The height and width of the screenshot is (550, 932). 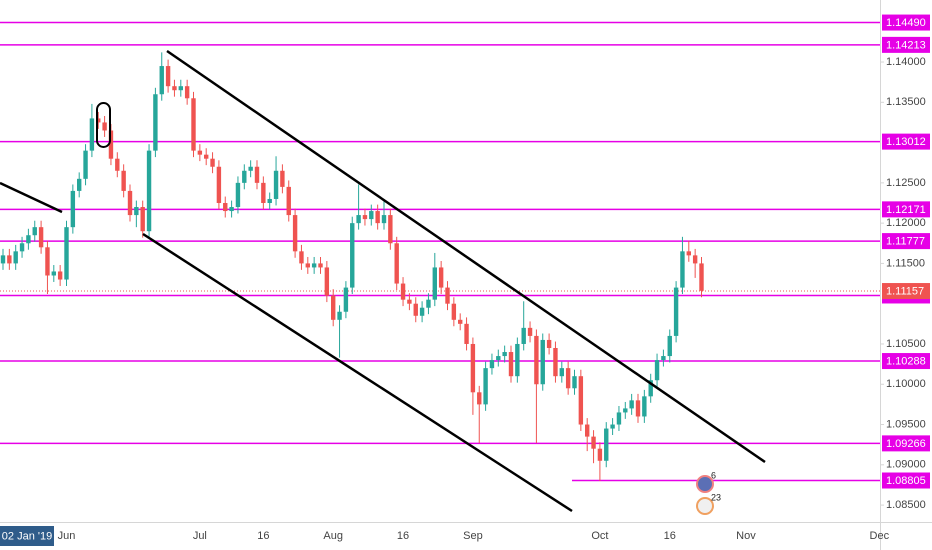 I want to click on event-count: 23, so click(x=716, y=497).